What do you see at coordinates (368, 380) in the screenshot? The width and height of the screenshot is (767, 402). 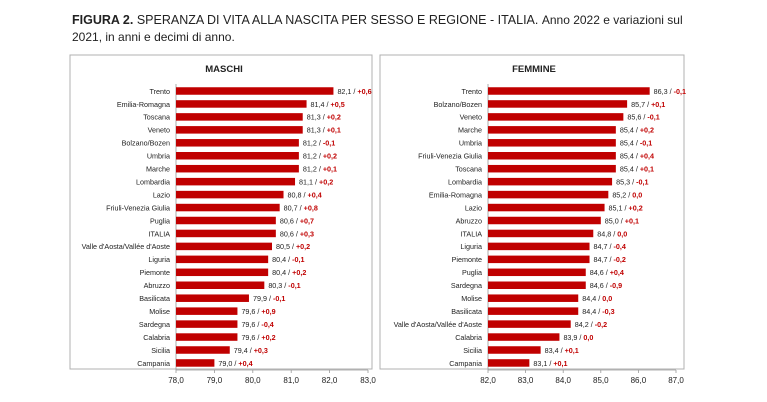 I see `maschi-x-tick-label: 83,0` at bounding box center [368, 380].